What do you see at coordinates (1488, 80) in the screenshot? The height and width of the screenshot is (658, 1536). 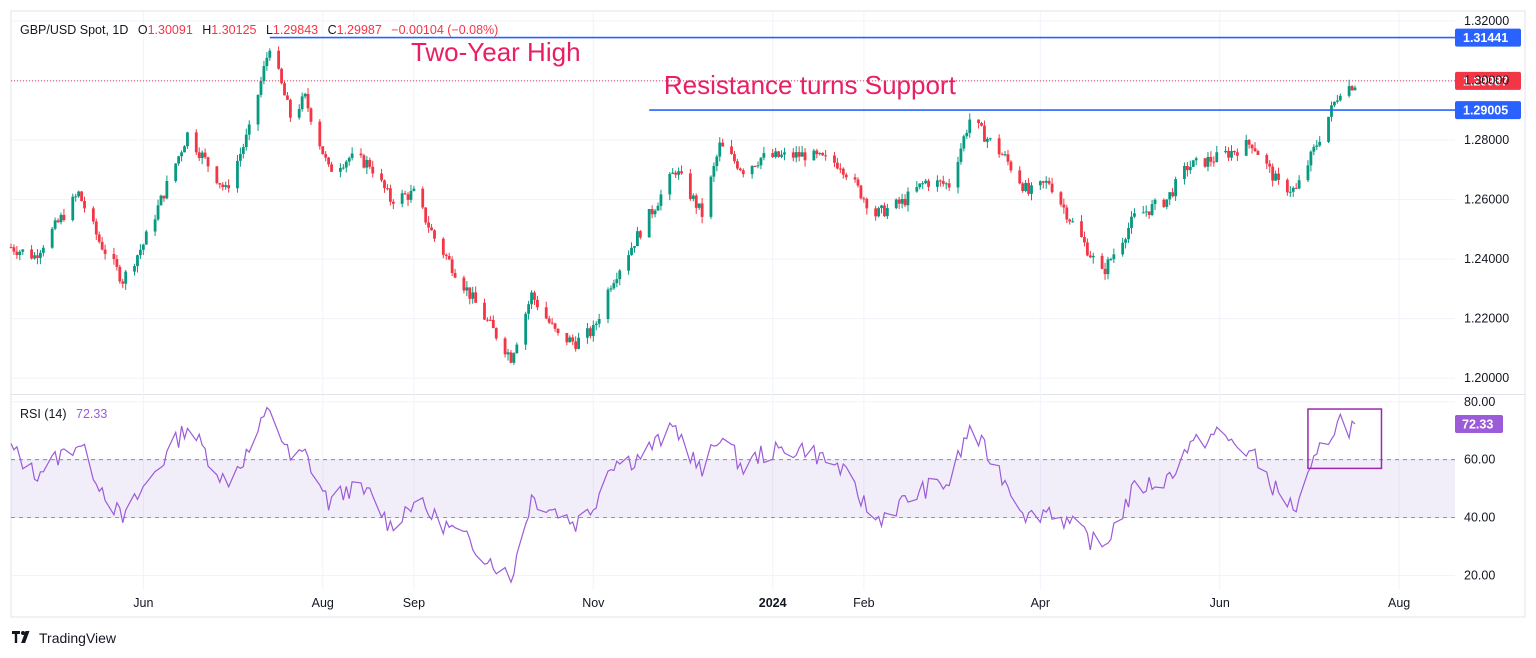 I see `last-price-badge` at bounding box center [1488, 80].